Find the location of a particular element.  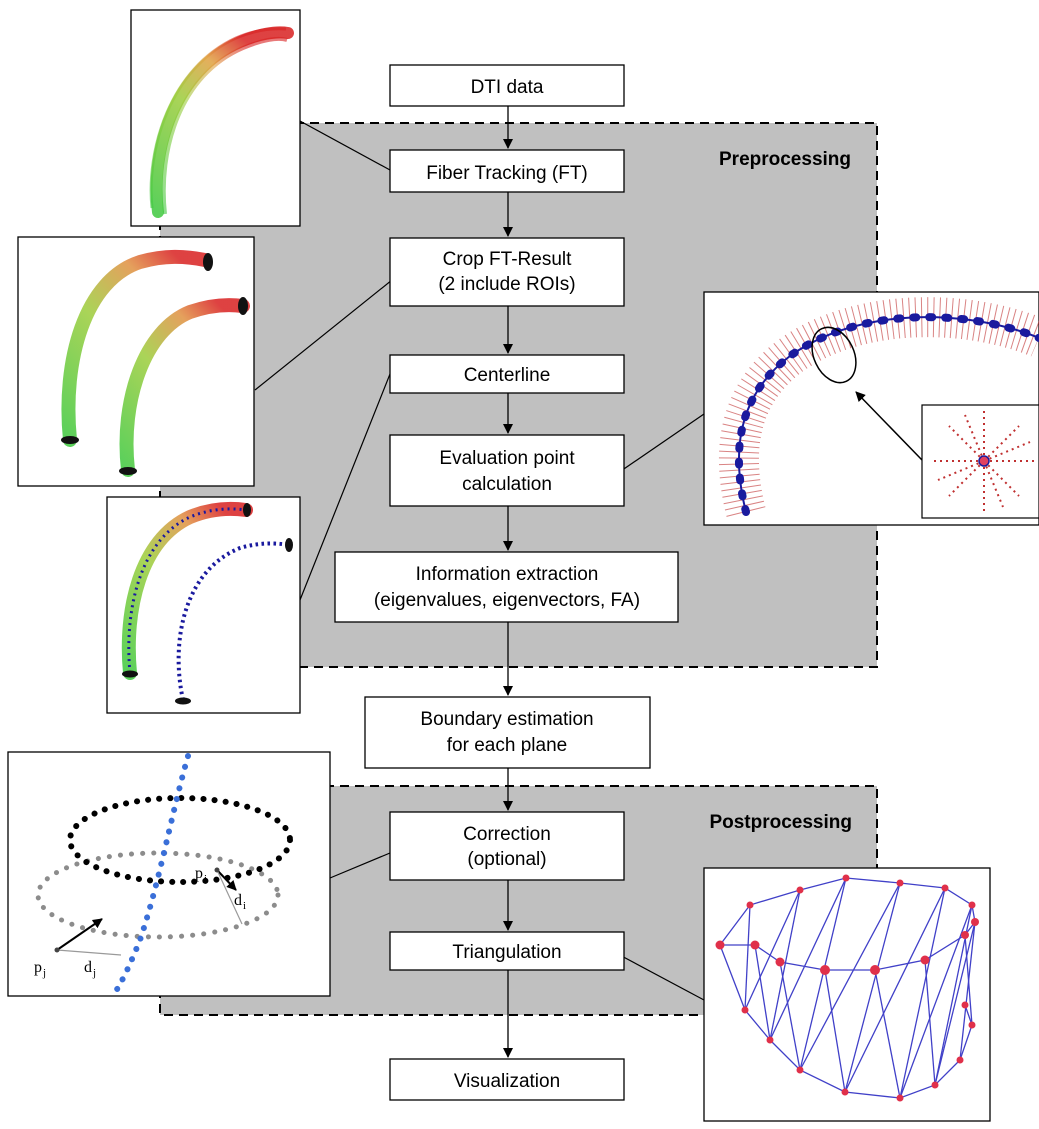

p-i-label: p is located at coordinates (199, 873).